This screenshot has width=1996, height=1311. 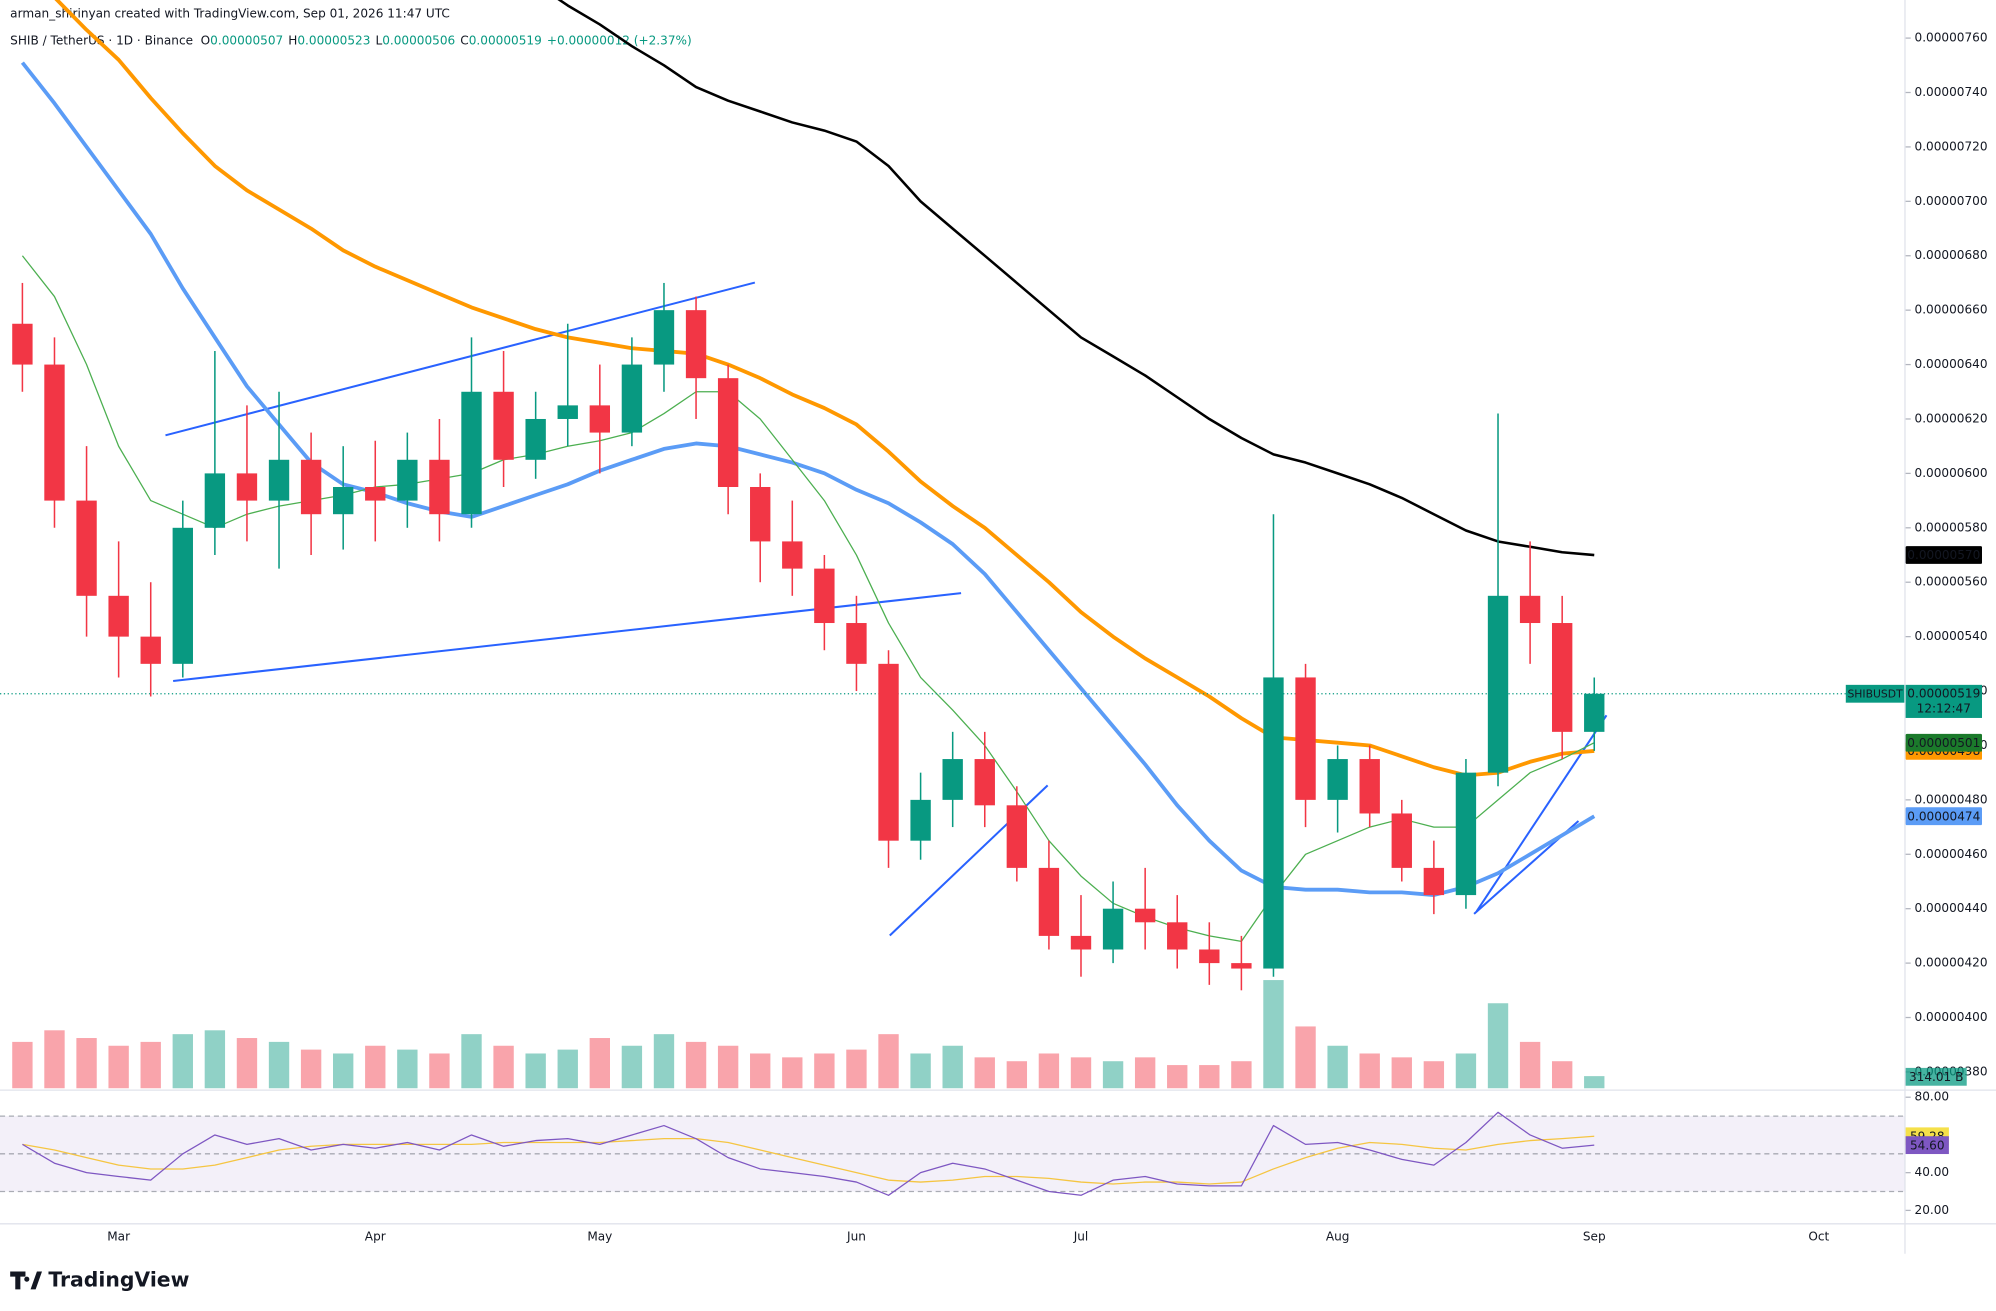 I want to click on rsi-label: 54.60, so click(x=1927, y=1145).